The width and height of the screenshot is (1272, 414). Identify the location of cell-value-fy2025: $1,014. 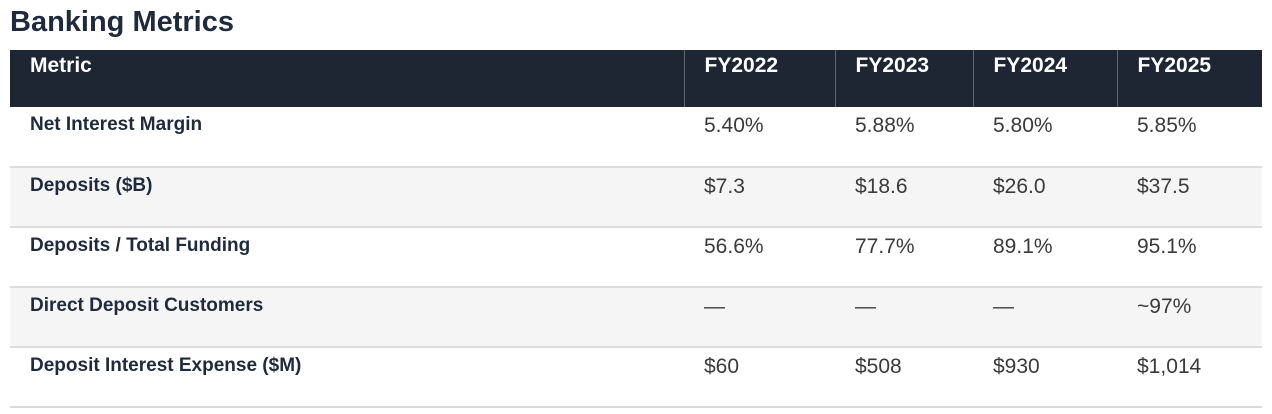
(1169, 366).